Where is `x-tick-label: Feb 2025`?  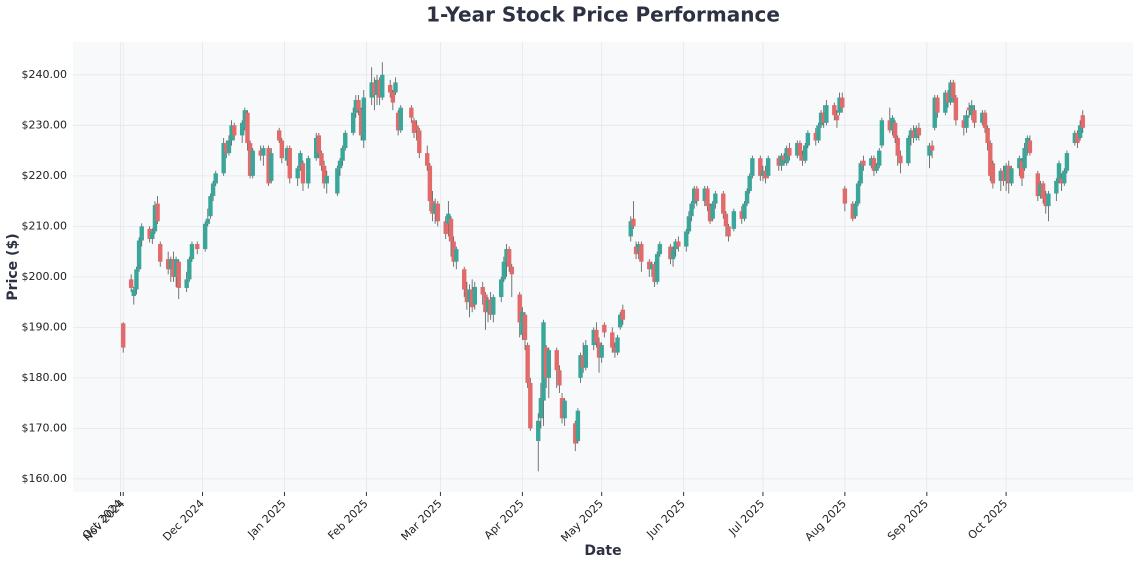 x-tick-label: Feb 2025 is located at coordinates (347, 519).